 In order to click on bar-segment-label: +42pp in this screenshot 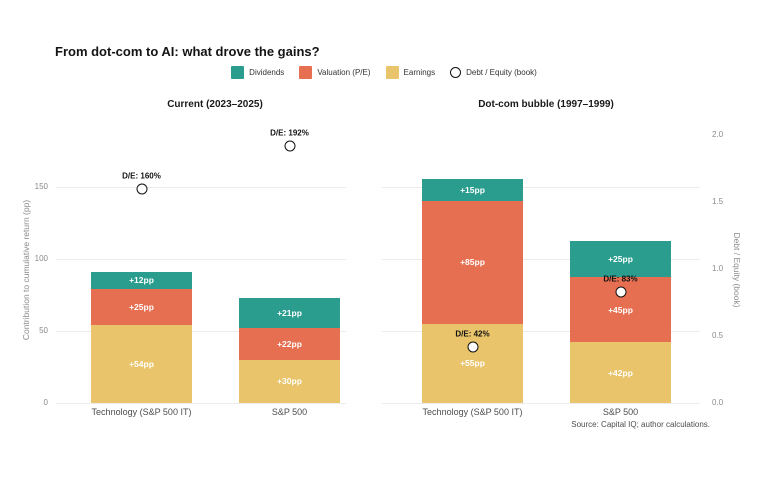, I will do `click(620, 372)`.